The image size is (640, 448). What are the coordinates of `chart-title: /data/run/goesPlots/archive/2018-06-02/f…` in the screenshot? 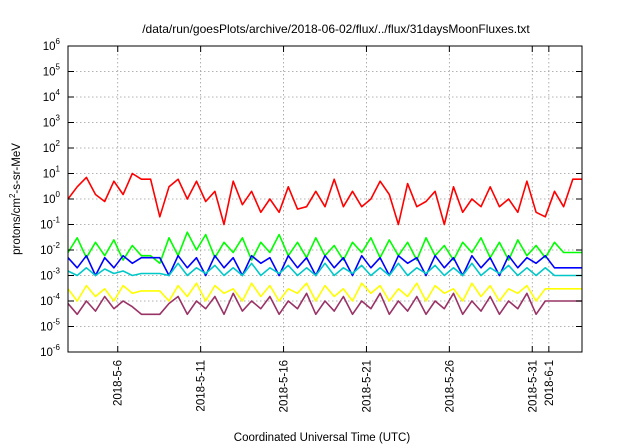 It's located at (336, 29).